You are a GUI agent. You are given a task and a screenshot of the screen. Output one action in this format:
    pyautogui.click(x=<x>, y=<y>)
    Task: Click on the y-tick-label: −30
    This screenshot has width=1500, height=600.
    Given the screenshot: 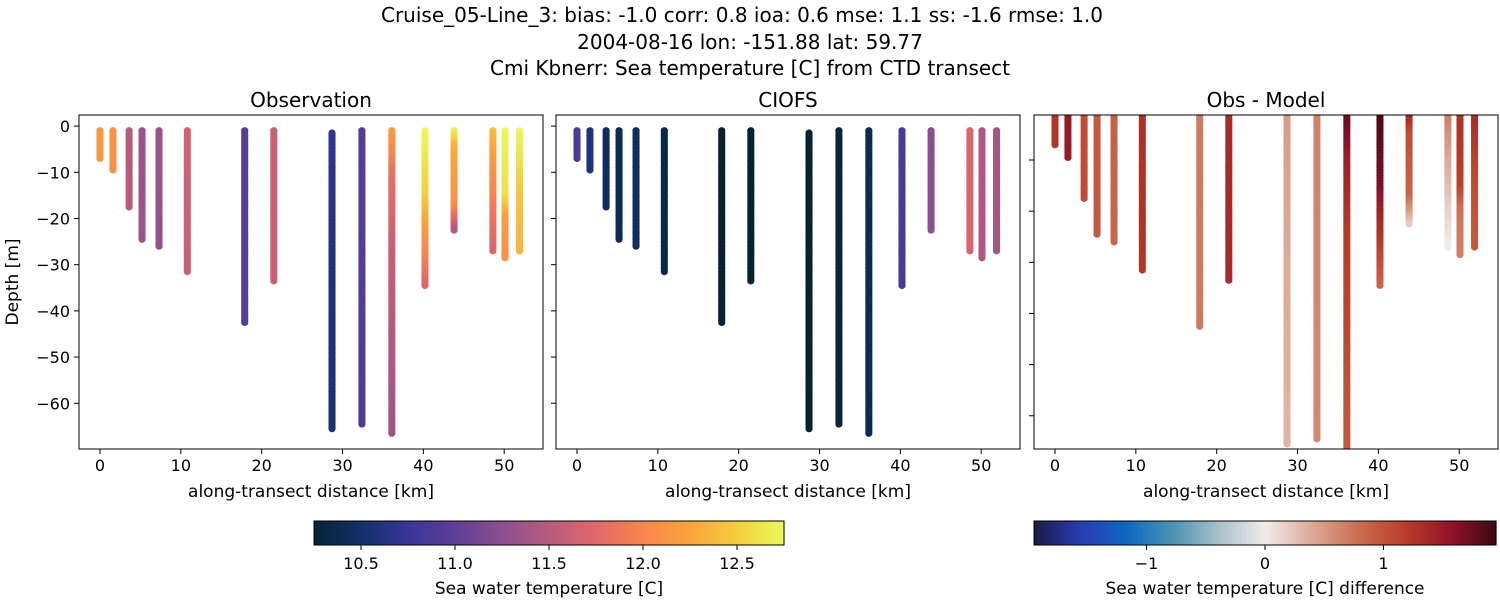 What is the action you would take?
    pyautogui.click(x=53, y=265)
    